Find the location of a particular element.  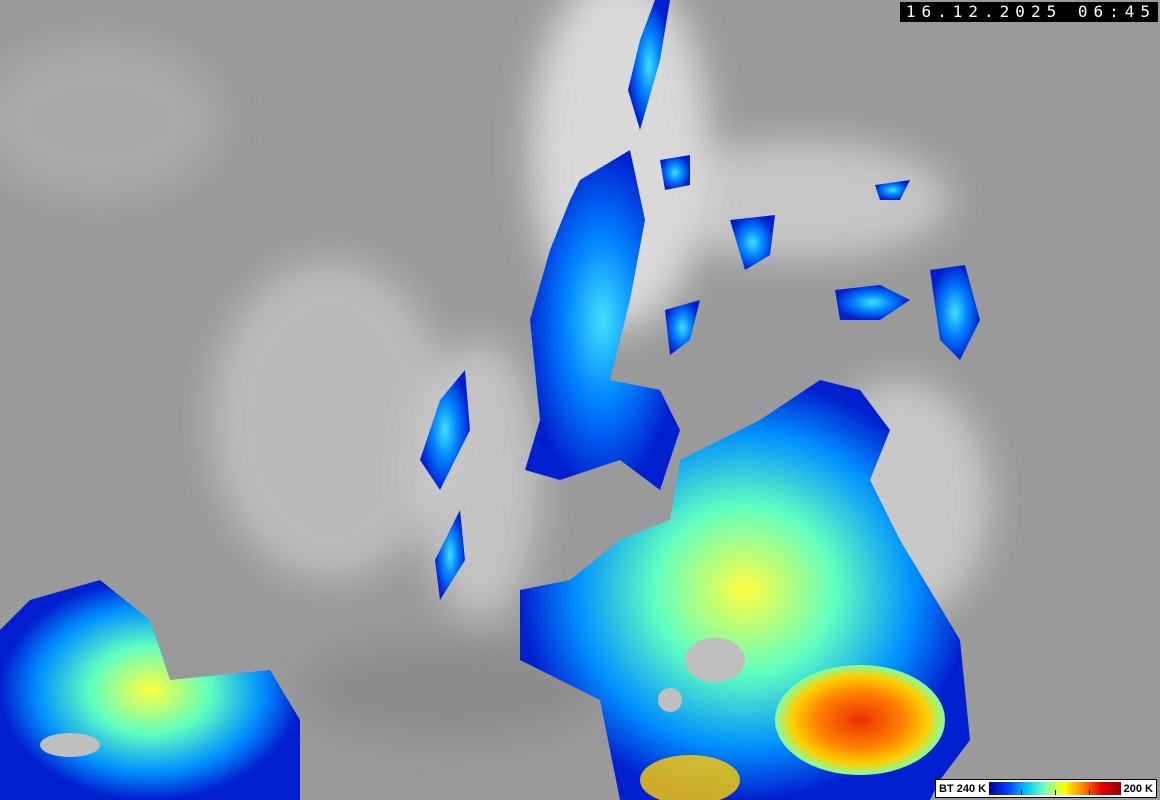

color-scale-legend: BT 240 K 200 K is located at coordinates (1046, 788).